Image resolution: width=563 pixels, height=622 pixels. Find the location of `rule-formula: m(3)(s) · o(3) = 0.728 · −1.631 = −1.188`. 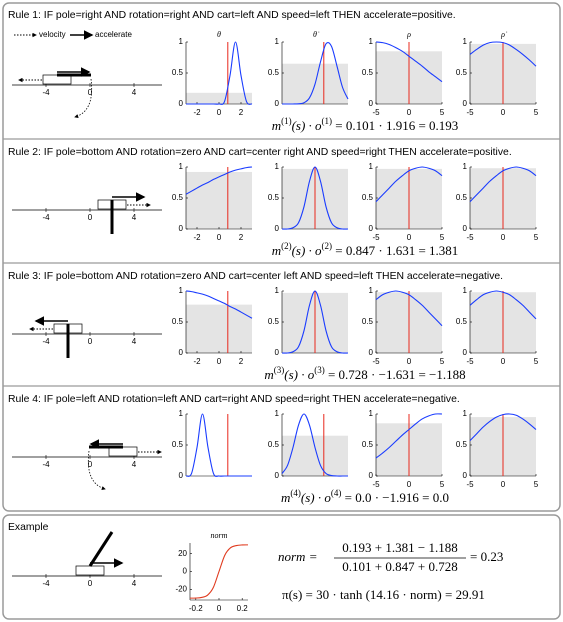

rule-formula: m(3)(s) · o(3) = 0.728 · −1.631 = −1.188 is located at coordinates (364, 373).